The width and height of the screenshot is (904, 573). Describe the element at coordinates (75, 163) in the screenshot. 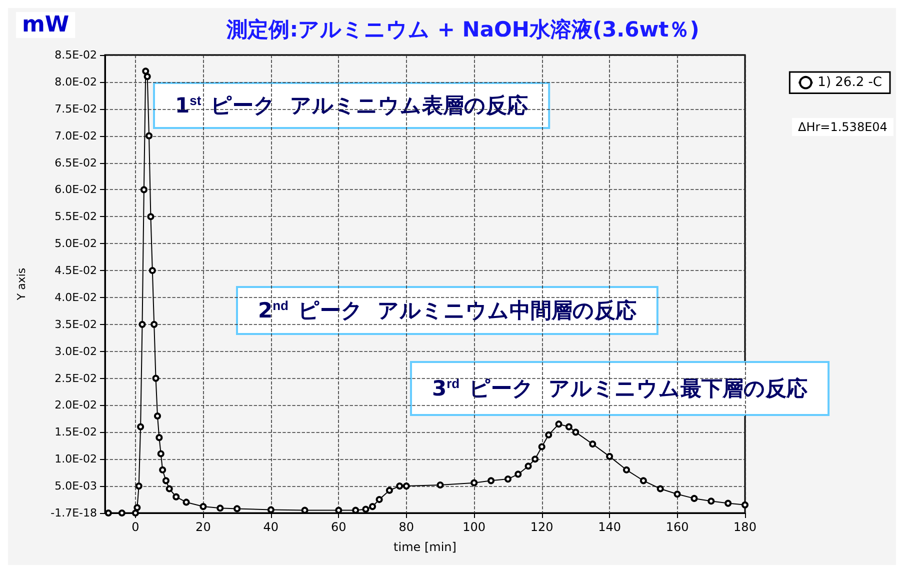

I see `y-tick-label: 6.5E-02` at that location.